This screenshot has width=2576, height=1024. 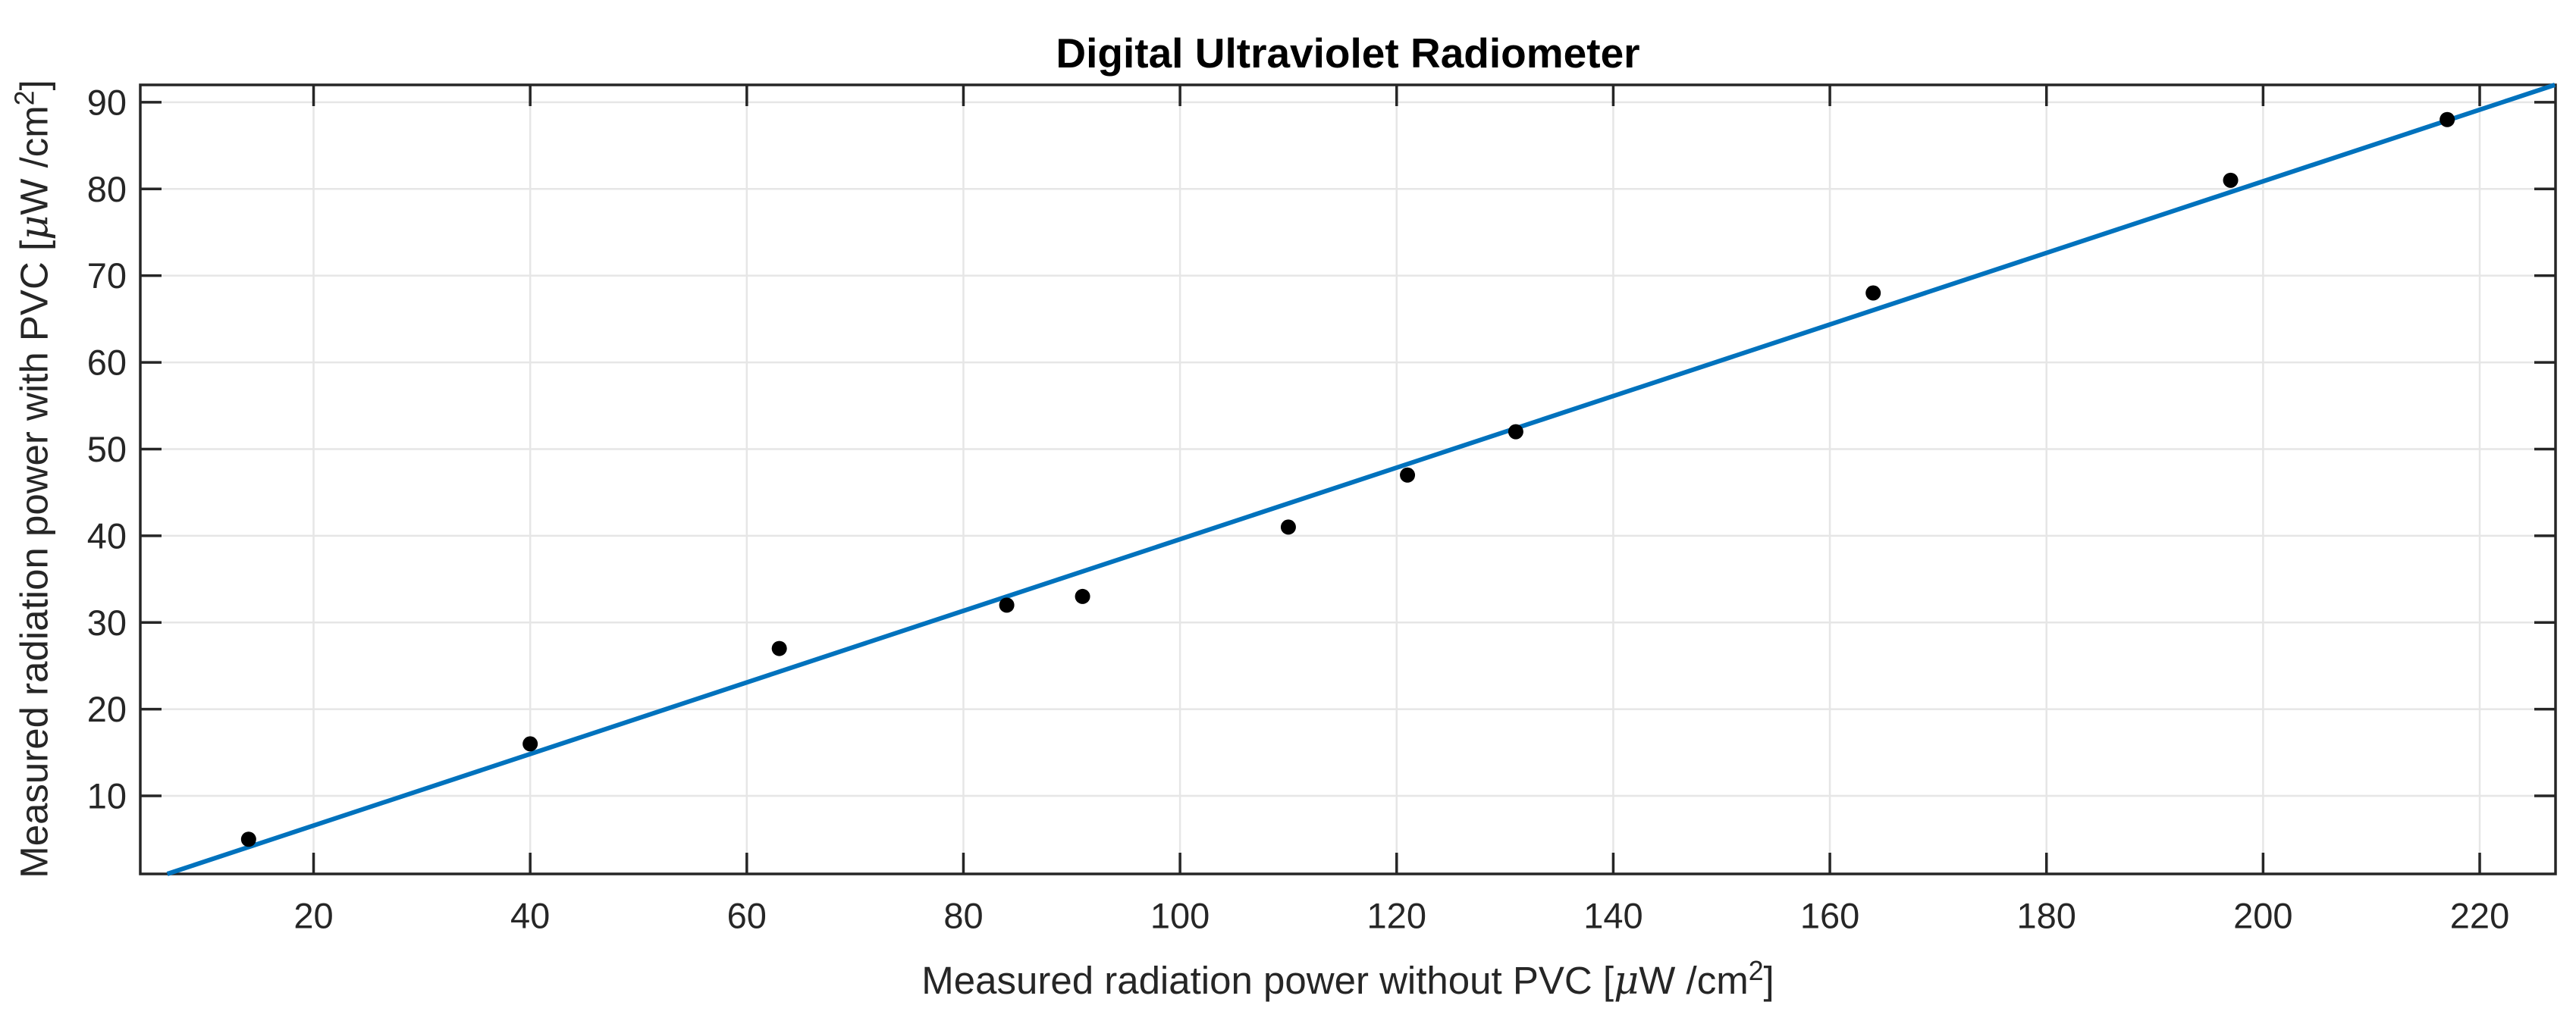 What do you see at coordinates (34, 85) in the screenshot?
I see `y-axis-label-bracket: ]` at bounding box center [34, 85].